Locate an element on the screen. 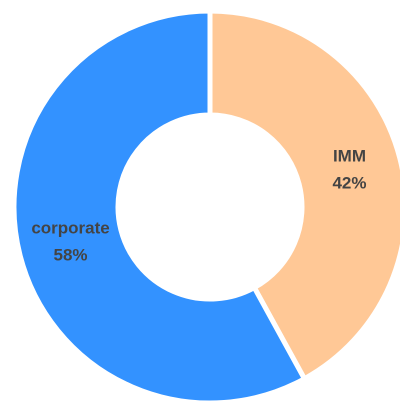  slice-label: corporate is located at coordinates (70, 227).